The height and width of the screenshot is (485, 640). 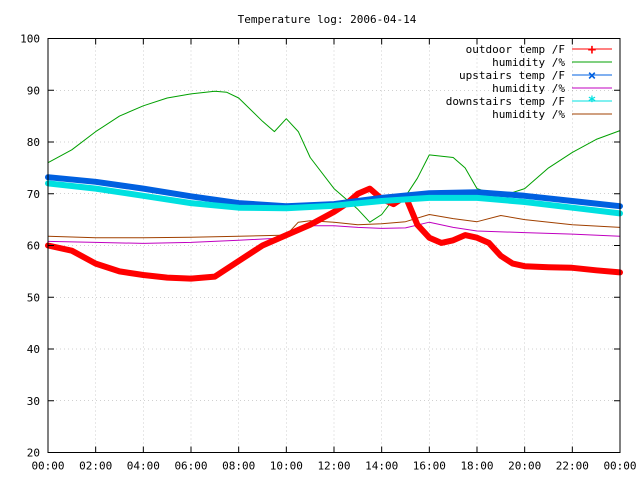 What do you see at coordinates (33, 246) in the screenshot?
I see `y-tick-label: 60` at bounding box center [33, 246].